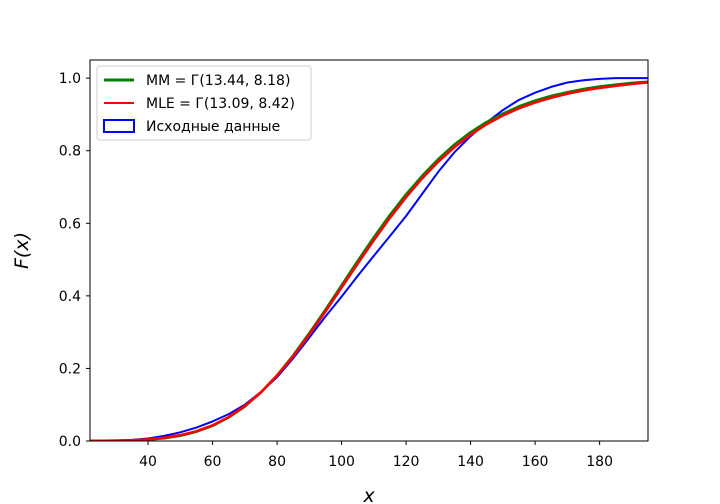 The image size is (720, 504). What do you see at coordinates (218, 81) in the screenshot?
I see `legend-label-0: MM = Г(13.44, 8.18)` at bounding box center [218, 81].